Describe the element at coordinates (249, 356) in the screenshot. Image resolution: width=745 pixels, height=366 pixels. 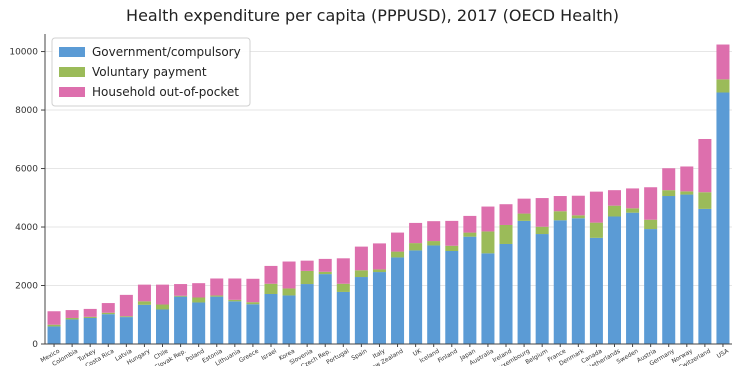
I see `x-tick-label: Greece` at that location.